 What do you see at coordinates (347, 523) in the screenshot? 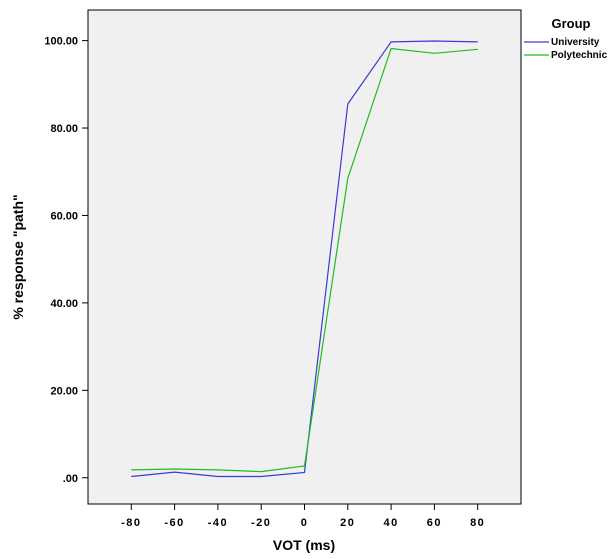
I see `x-tick-label: 20` at bounding box center [347, 523].